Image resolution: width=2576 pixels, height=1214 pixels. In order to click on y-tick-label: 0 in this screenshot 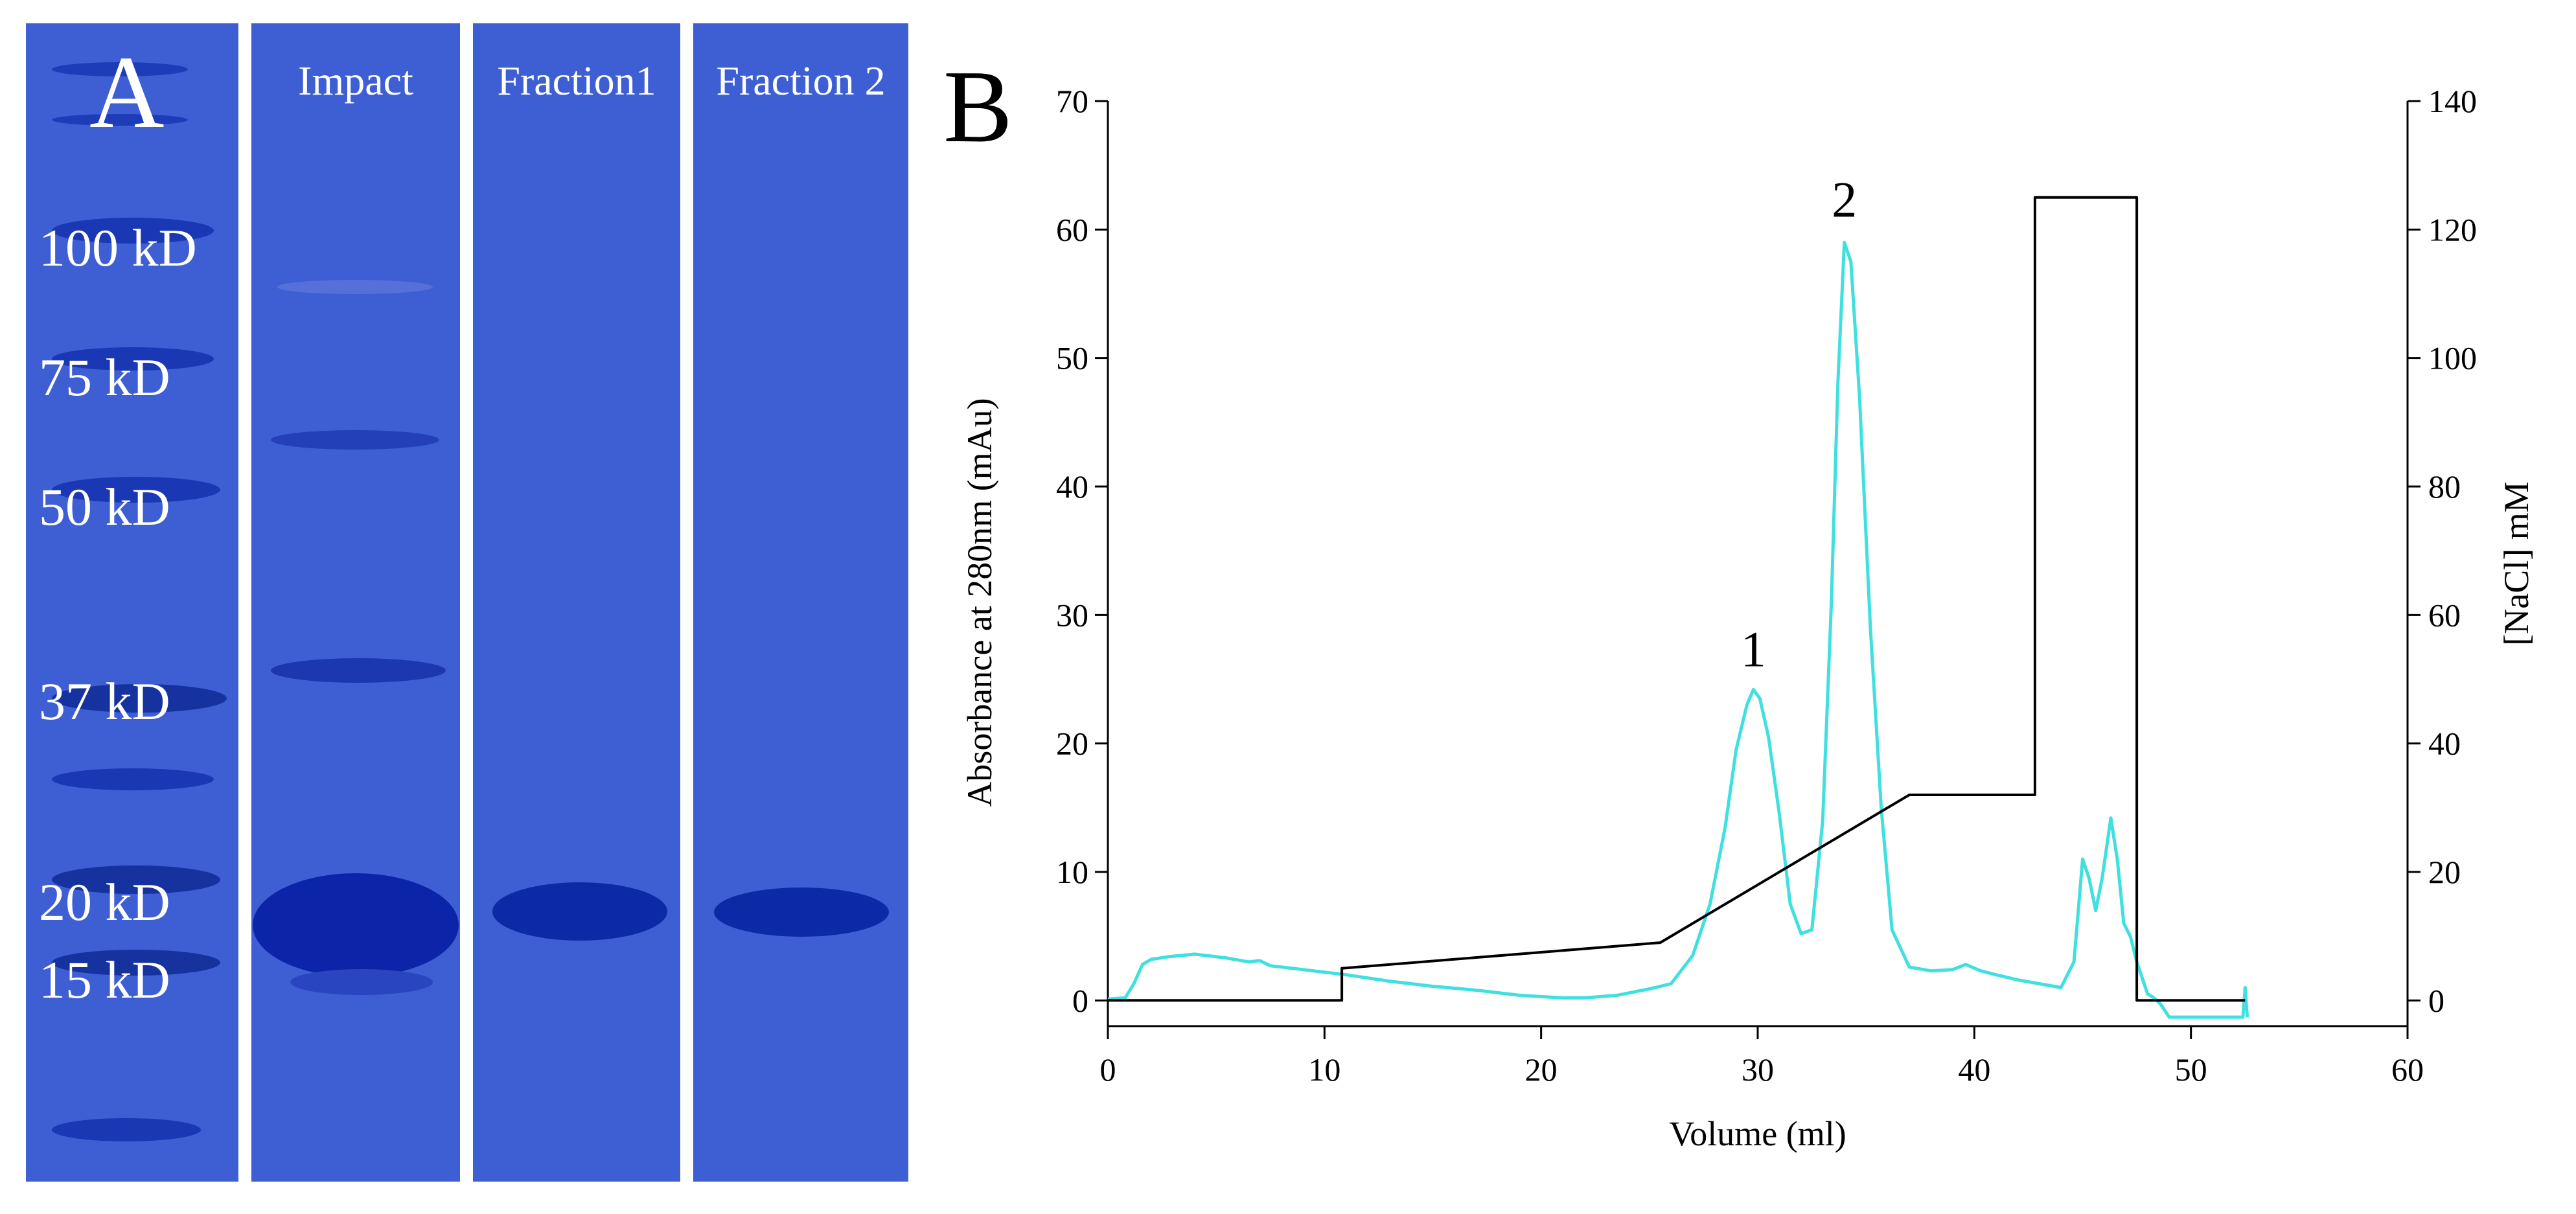, I will do `click(1080, 1000)`.